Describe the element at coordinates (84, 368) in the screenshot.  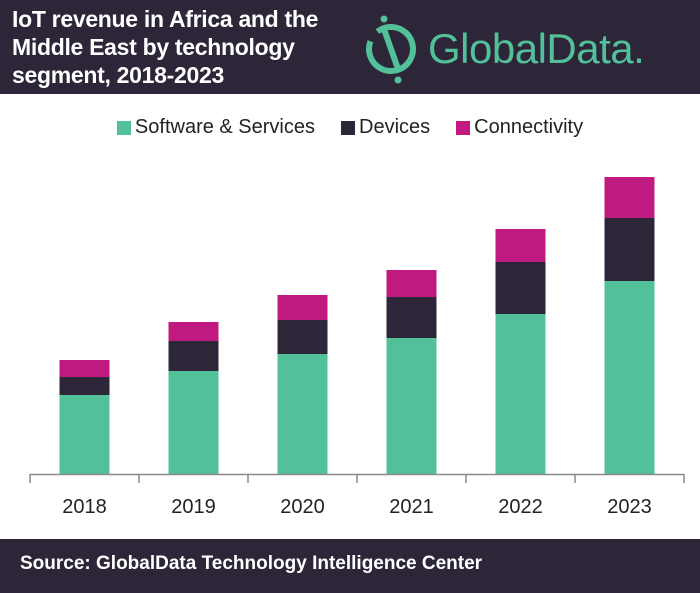
I see `bar-connectivity-2018` at that location.